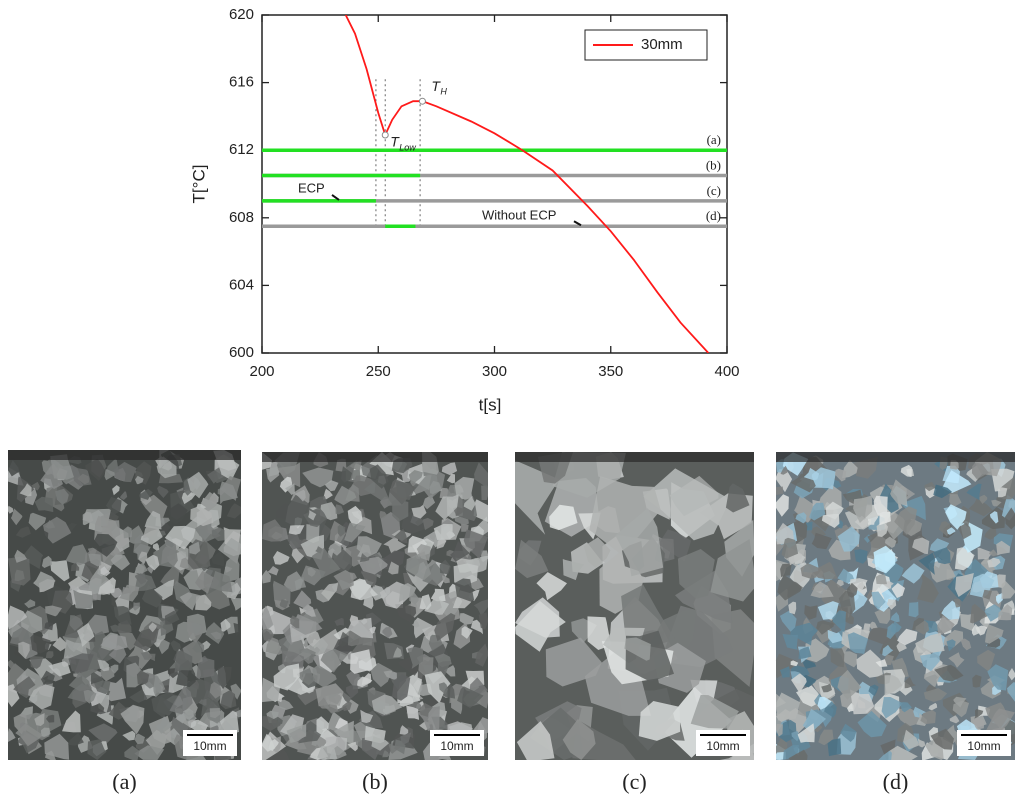 Image resolution: width=1024 pixels, height=802 pixels. I want to click on x-tick-label: 300, so click(494, 371).